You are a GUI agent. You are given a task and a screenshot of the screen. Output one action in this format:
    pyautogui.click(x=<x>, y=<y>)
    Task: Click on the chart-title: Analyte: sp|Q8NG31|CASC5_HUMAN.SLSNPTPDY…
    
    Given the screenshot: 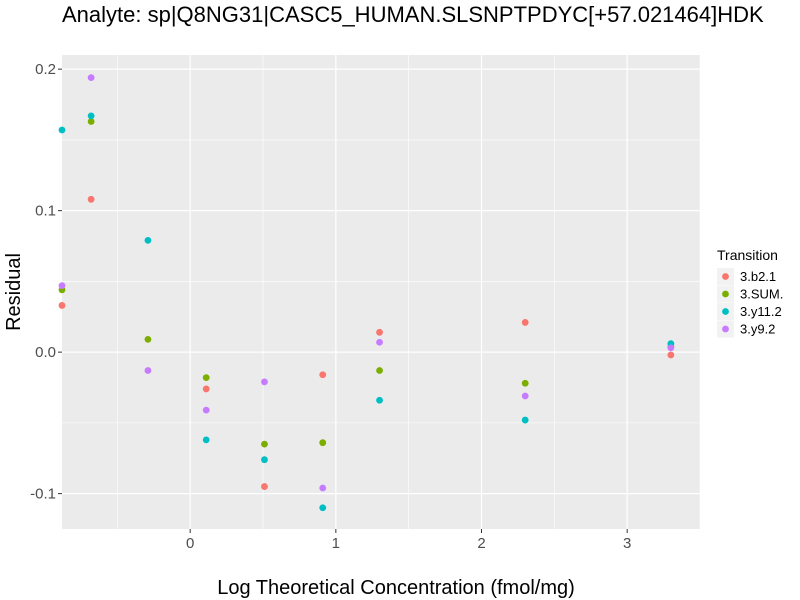 What is the action you would take?
    pyautogui.click(x=413, y=14)
    